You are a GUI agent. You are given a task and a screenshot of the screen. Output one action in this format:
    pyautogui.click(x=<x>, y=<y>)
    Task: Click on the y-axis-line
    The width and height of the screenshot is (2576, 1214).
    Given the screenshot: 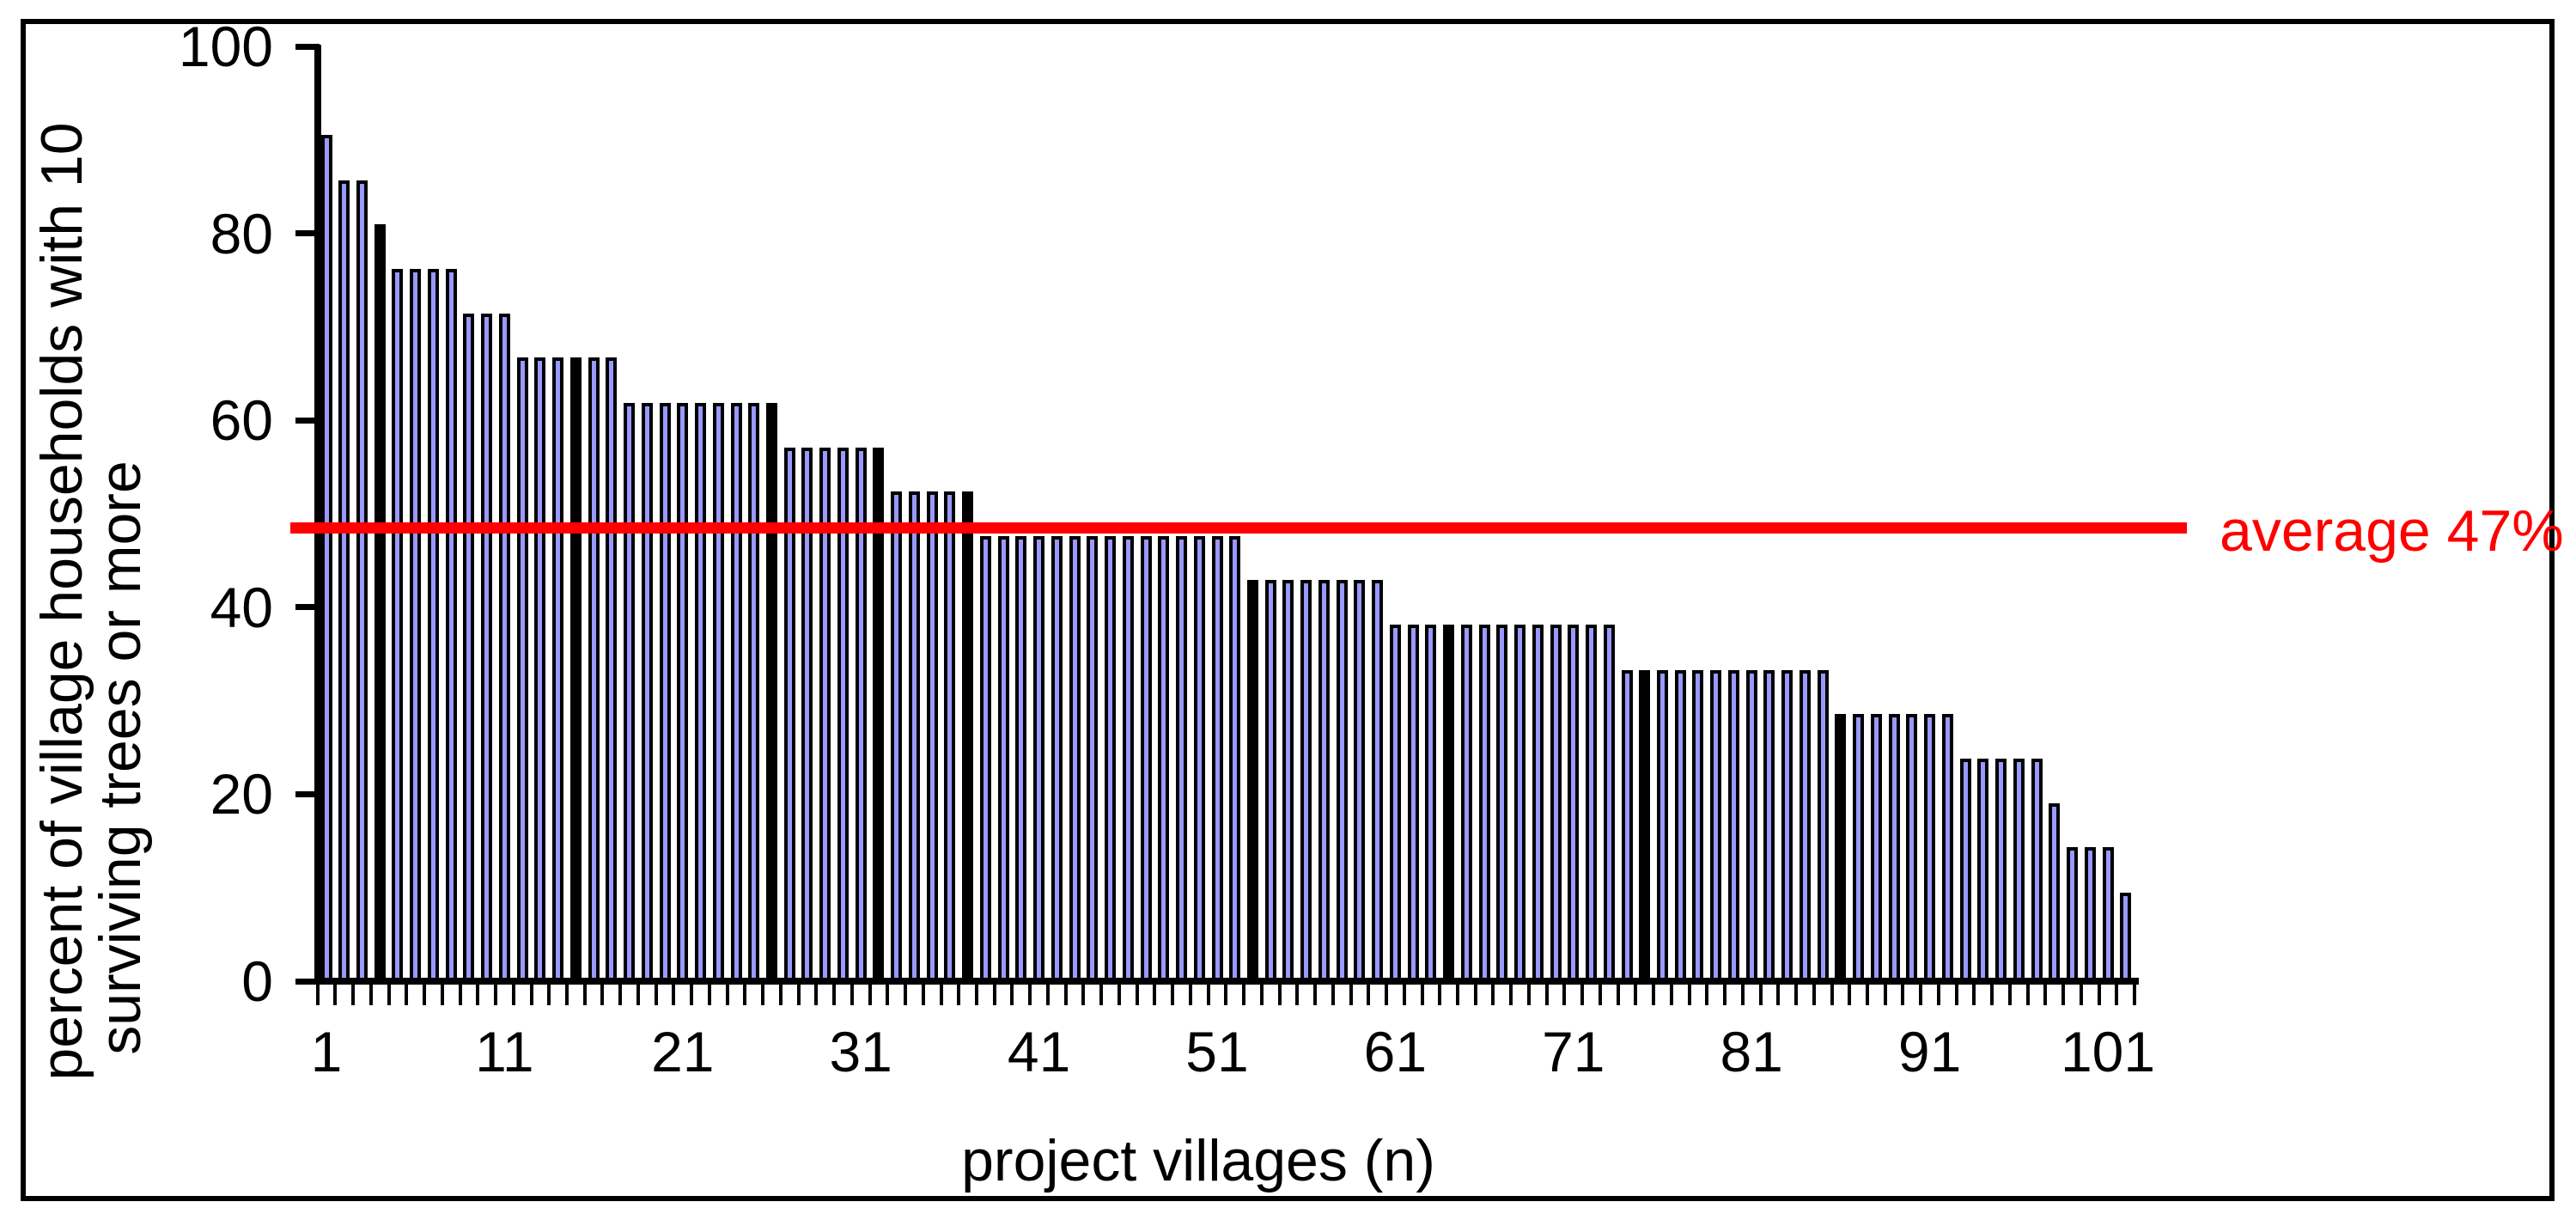 What is the action you would take?
    pyautogui.click(x=317, y=515)
    